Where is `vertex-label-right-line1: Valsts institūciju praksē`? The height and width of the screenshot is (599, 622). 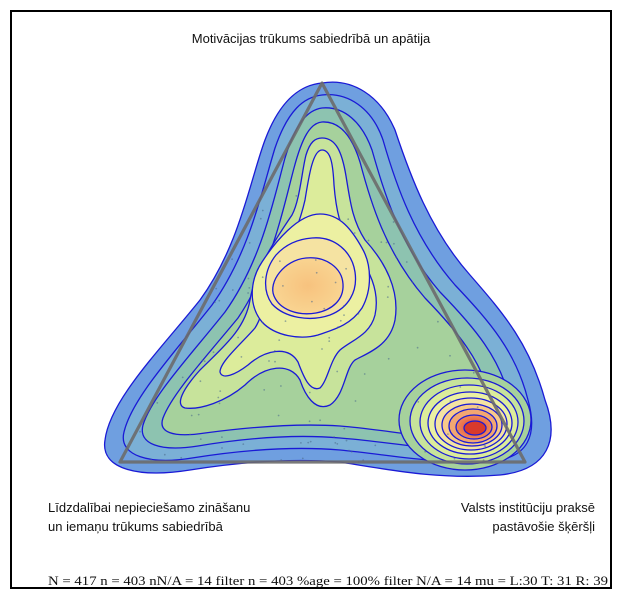
vertex-label-right-line1: Valsts institūciju praksē is located at coordinates (528, 507).